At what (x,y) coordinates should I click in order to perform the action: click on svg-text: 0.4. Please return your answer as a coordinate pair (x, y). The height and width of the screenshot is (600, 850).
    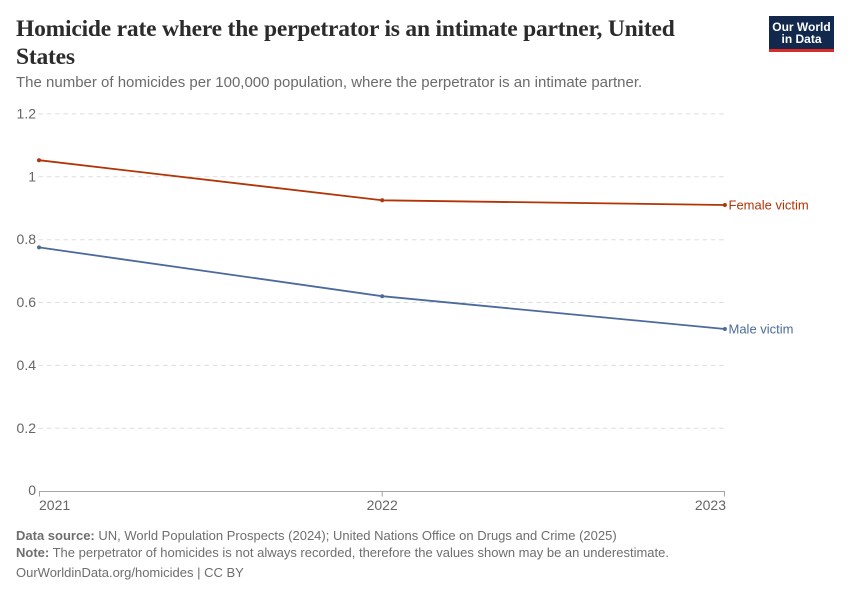
    Looking at the image, I should click on (27, 365).